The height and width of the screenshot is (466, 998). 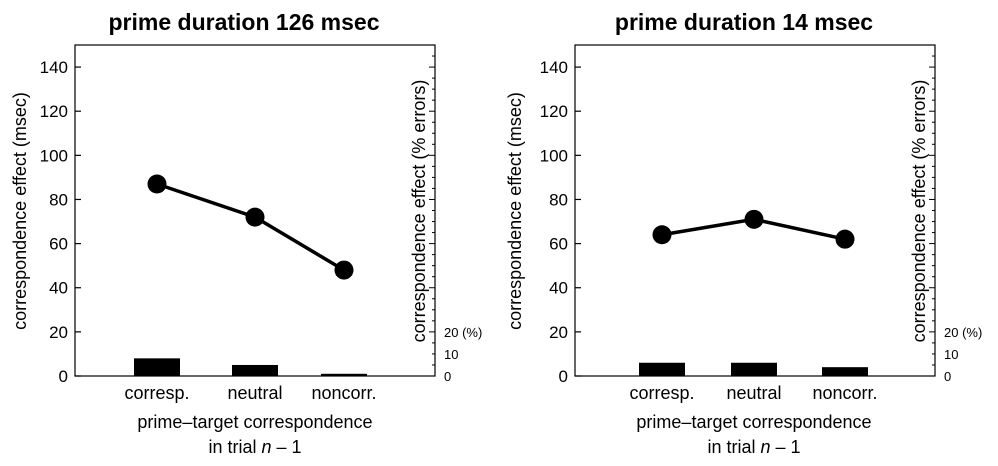 I want to click on x-axis-label-2-line2: in trial n – 1, so click(x=753, y=447).